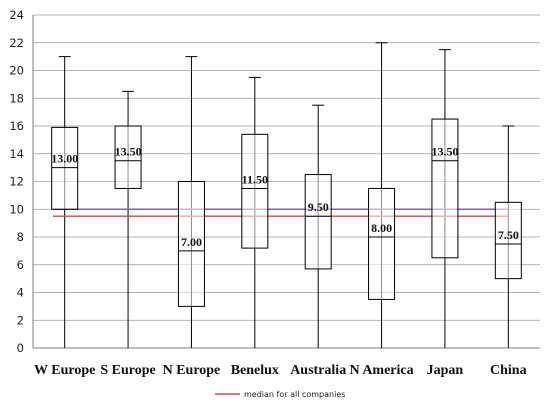  I want to click on median-label: 7.50, so click(508, 235).